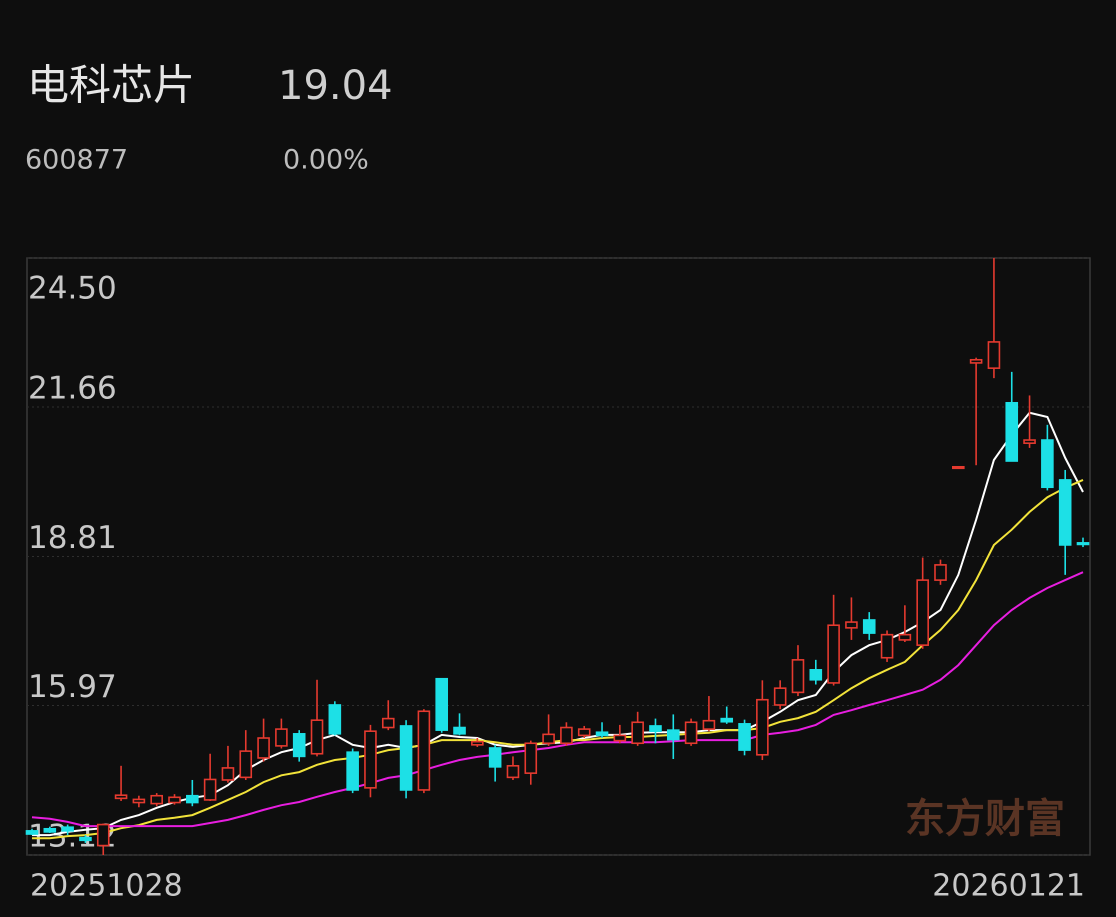  What do you see at coordinates (1008, 886) in the screenshot?
I see `x-tick-label: 20260121` at bounding box center [1008, 886].